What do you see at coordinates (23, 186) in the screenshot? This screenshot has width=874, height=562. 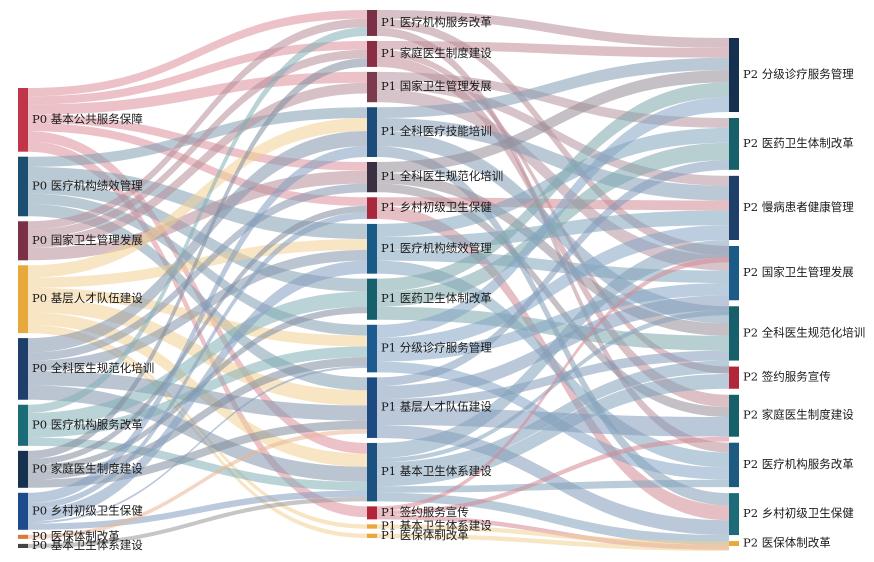 I see `node-bar-p0_ylxj` at bounding box center [23, 186].